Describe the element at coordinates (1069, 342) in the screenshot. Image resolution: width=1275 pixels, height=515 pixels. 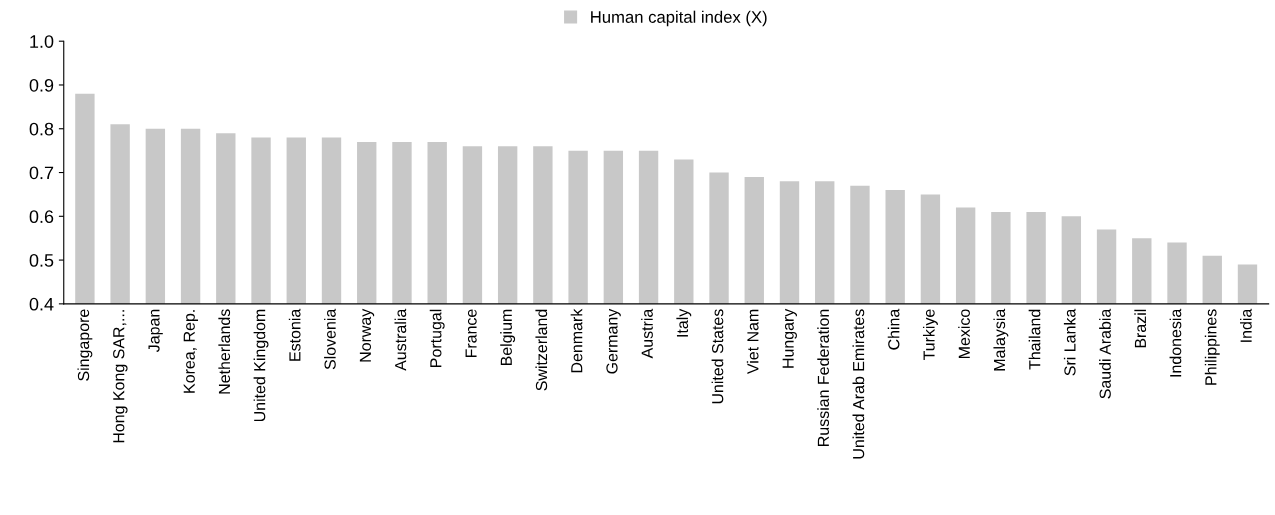
I see `x-tick-label: Sri Lanka` at that location.